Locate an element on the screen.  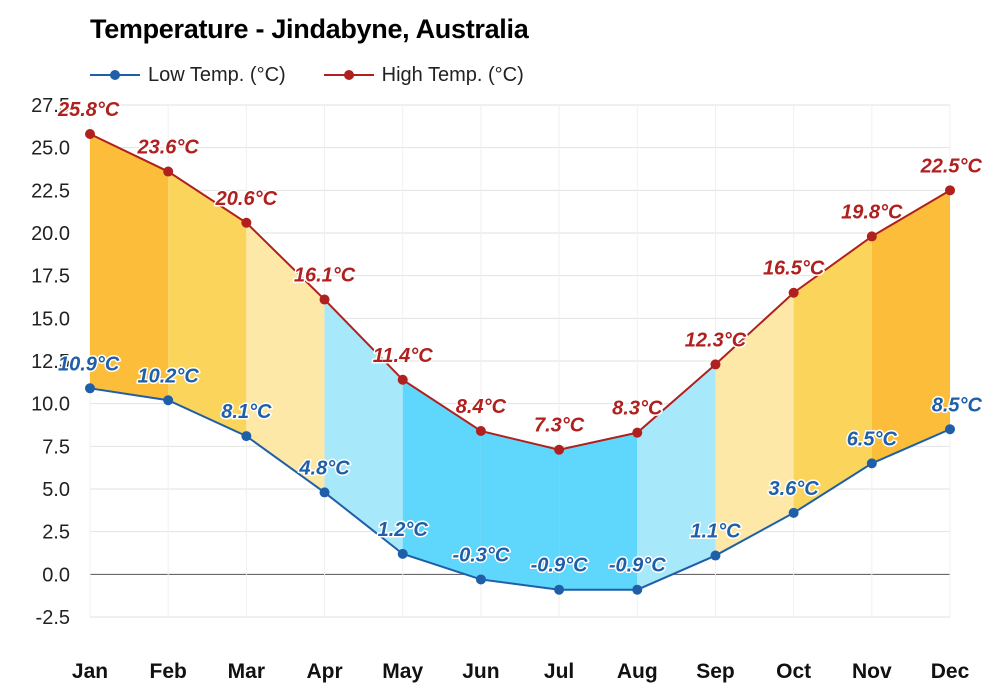
high-temp-data-label: 16.5°C is located at coordinates (794, 269).